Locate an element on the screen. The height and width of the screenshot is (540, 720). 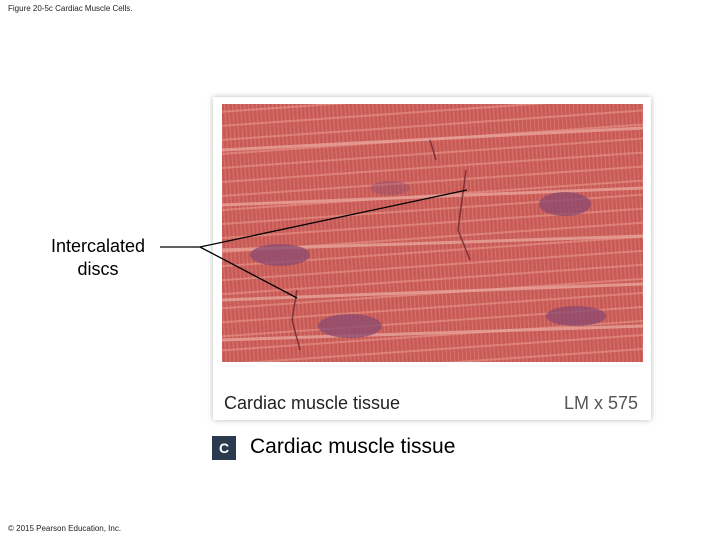
magnification: LM x 575 is located at coordinates (600, 403).